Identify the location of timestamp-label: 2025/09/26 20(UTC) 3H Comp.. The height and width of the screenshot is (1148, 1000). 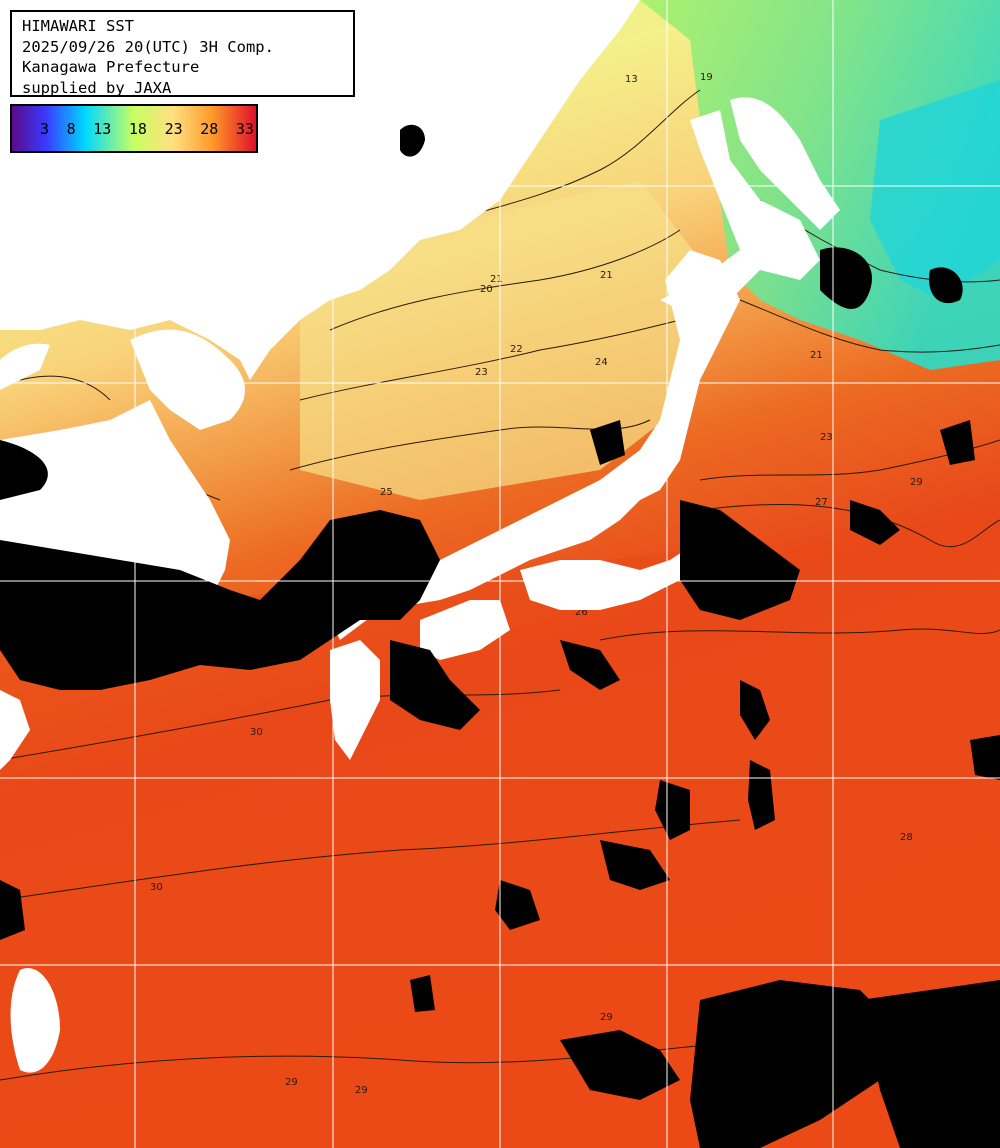
(148, 46).